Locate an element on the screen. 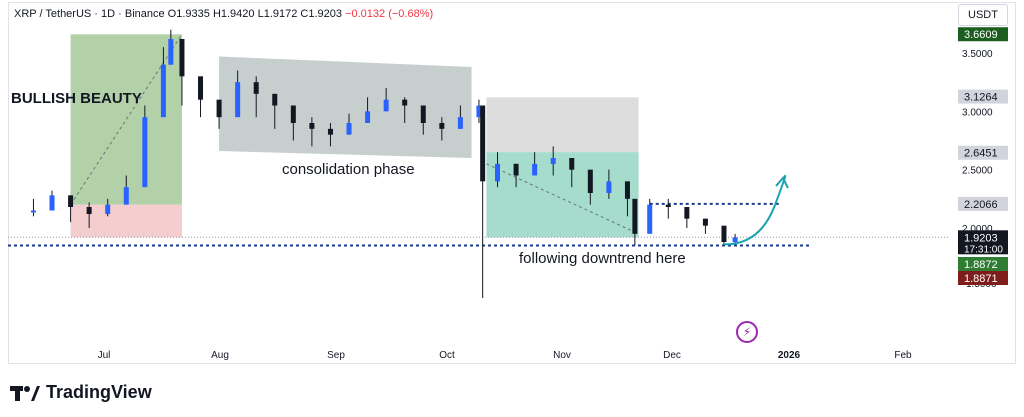  y-tick-label: 2.0000 is located at coordinates (977, 229).